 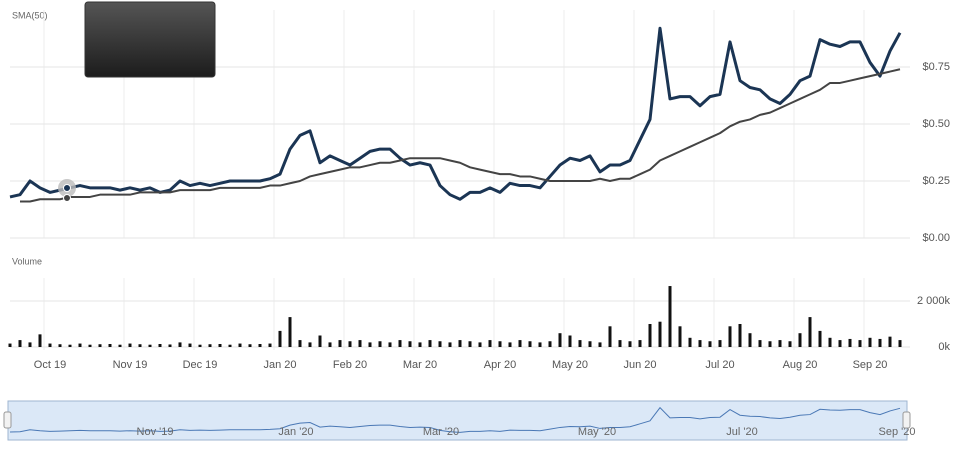 I want to click on x-tick-label: May 20, so click(x=570, y=365).